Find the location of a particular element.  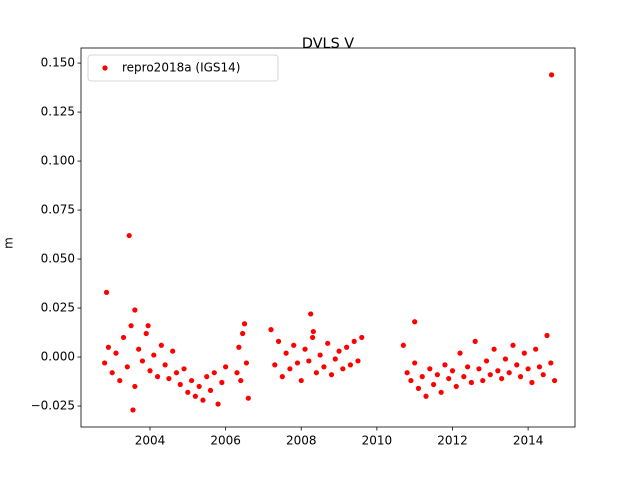

chart-title: DVLS V is located at coordinates (328, 44).